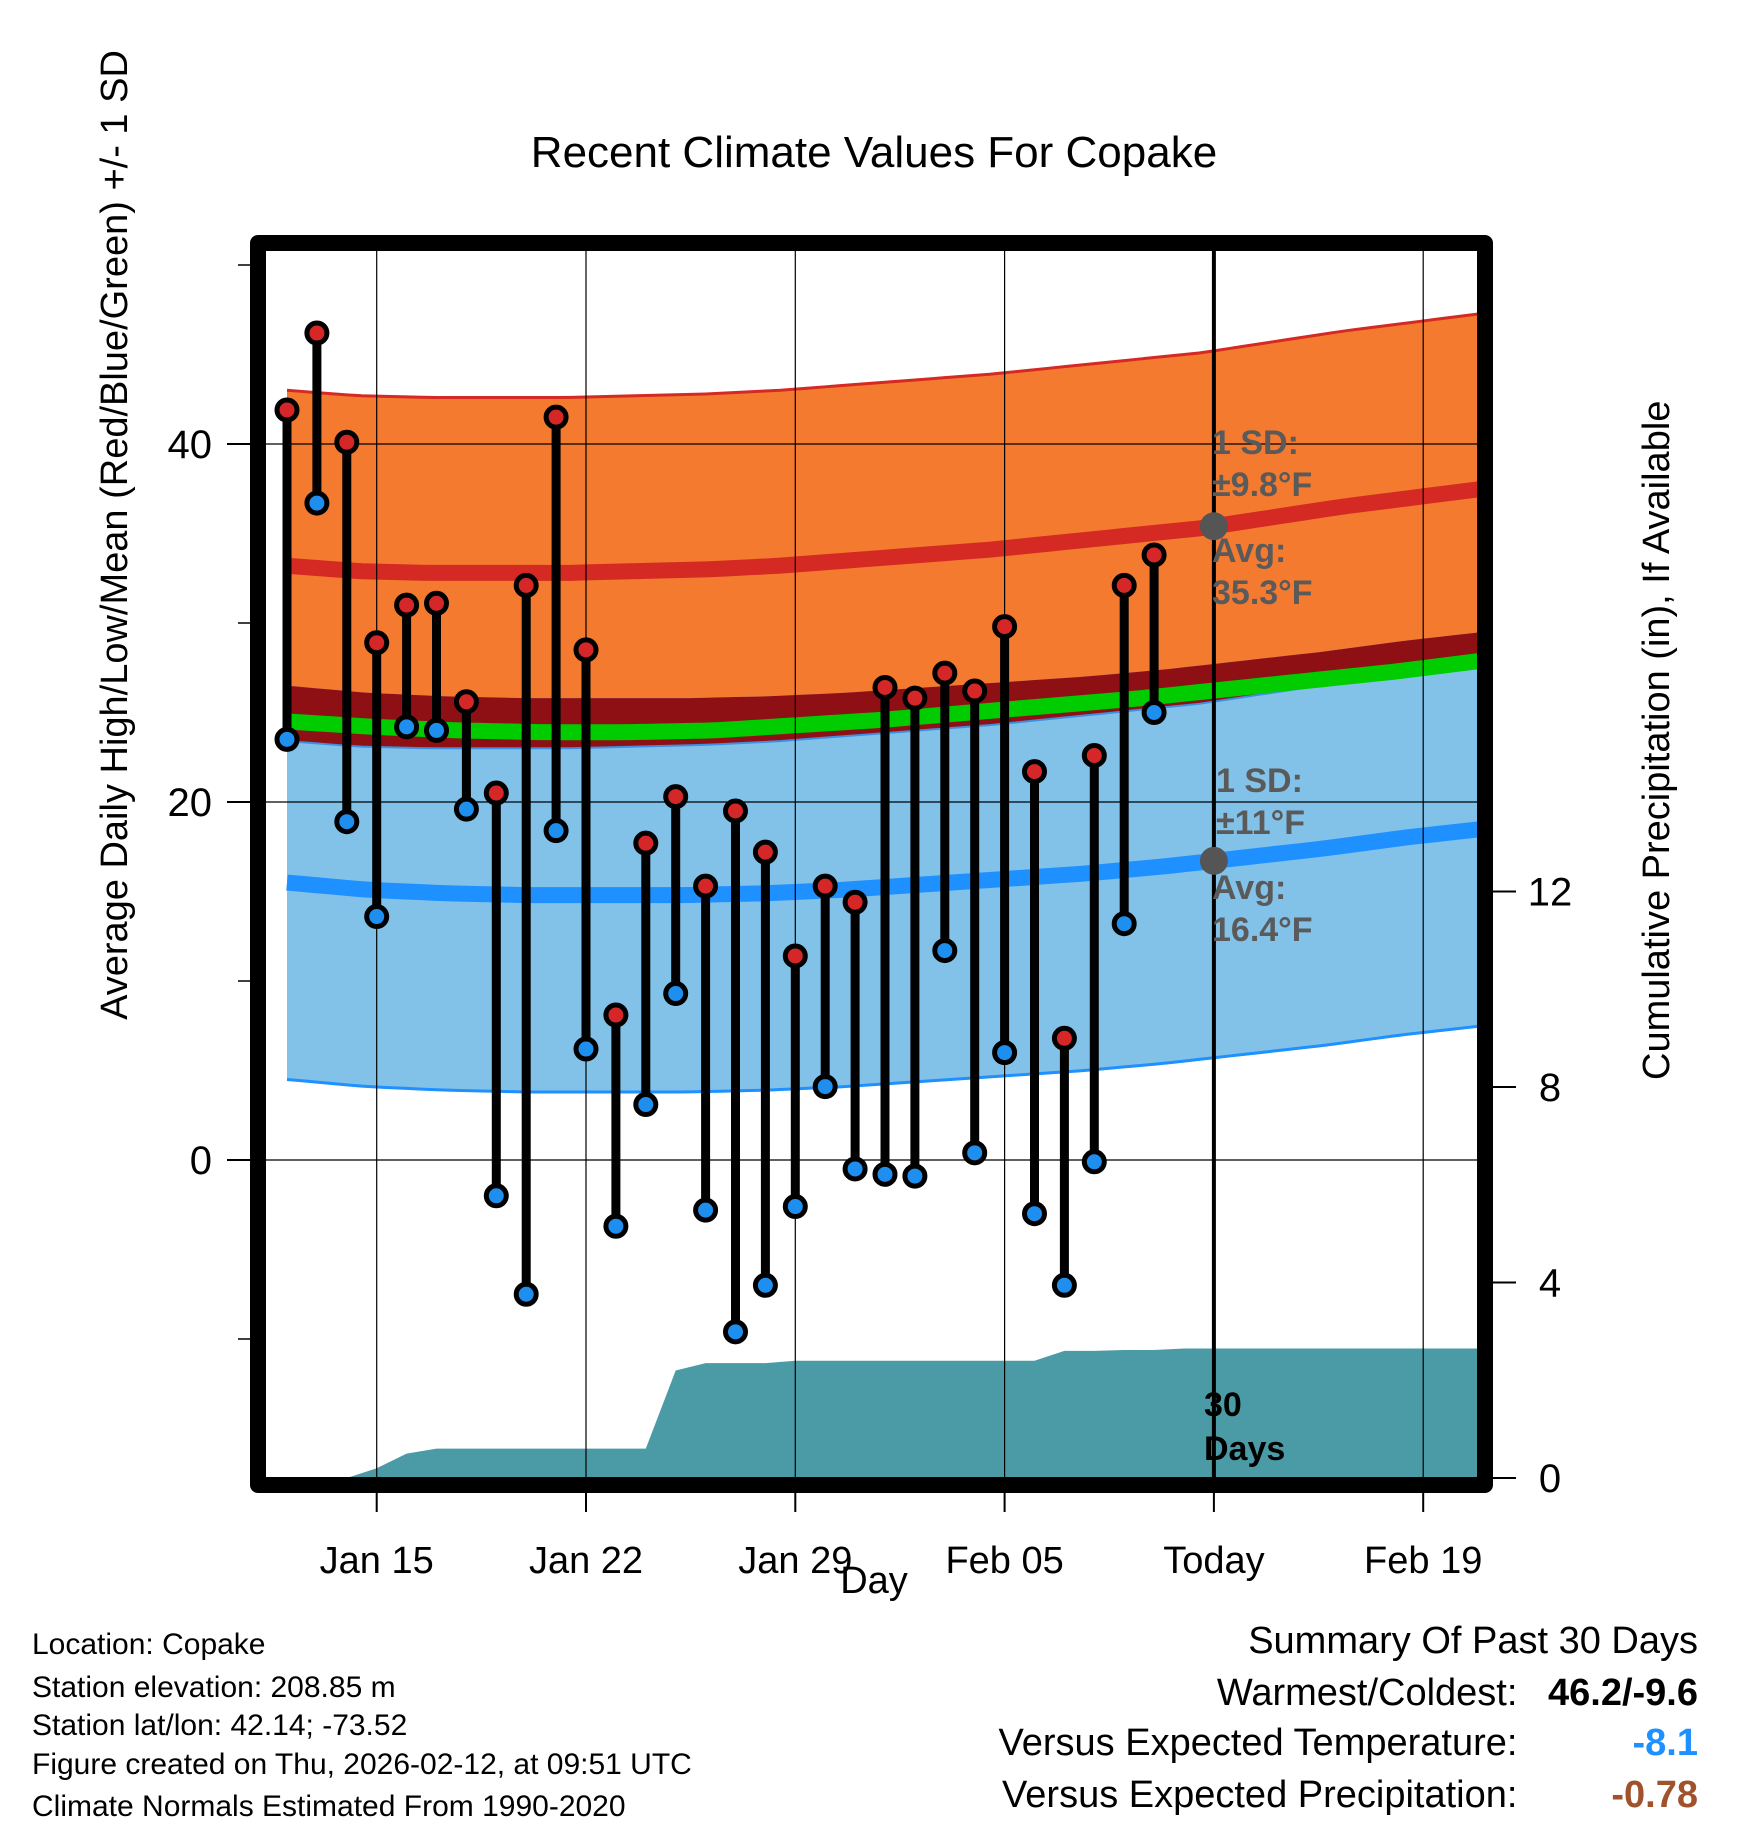 The width and height of the screenshot is (1748, 1828). Describe the element at coordinates (795, 1561) in the screenshot. I see `x-tick-label: Jan 29` at that location.